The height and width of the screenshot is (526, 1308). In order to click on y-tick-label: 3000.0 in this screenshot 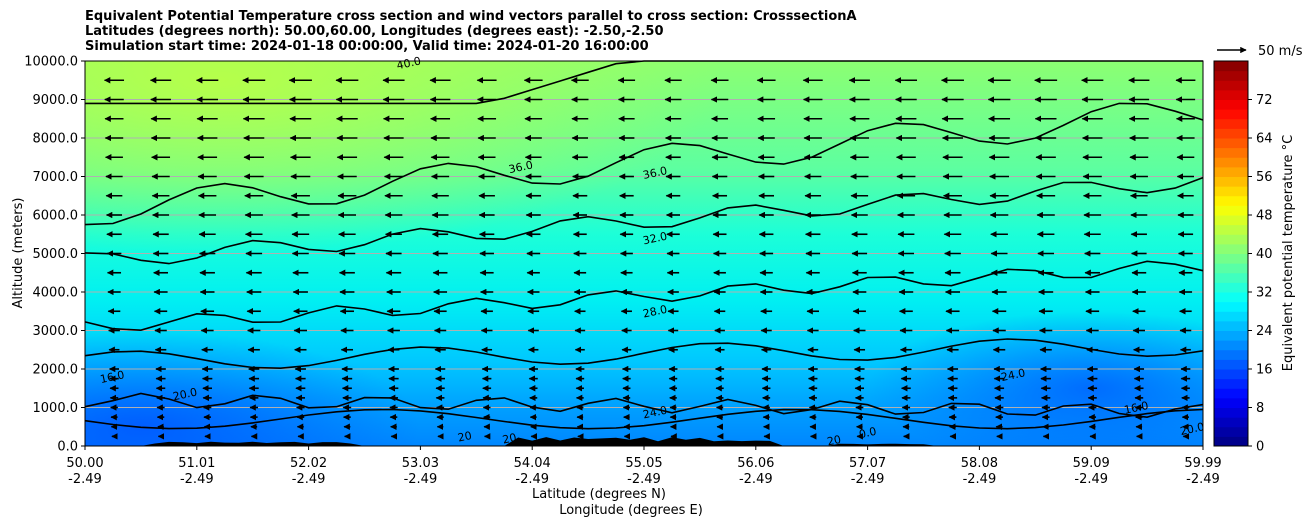, I will do `click(56, 331)`.